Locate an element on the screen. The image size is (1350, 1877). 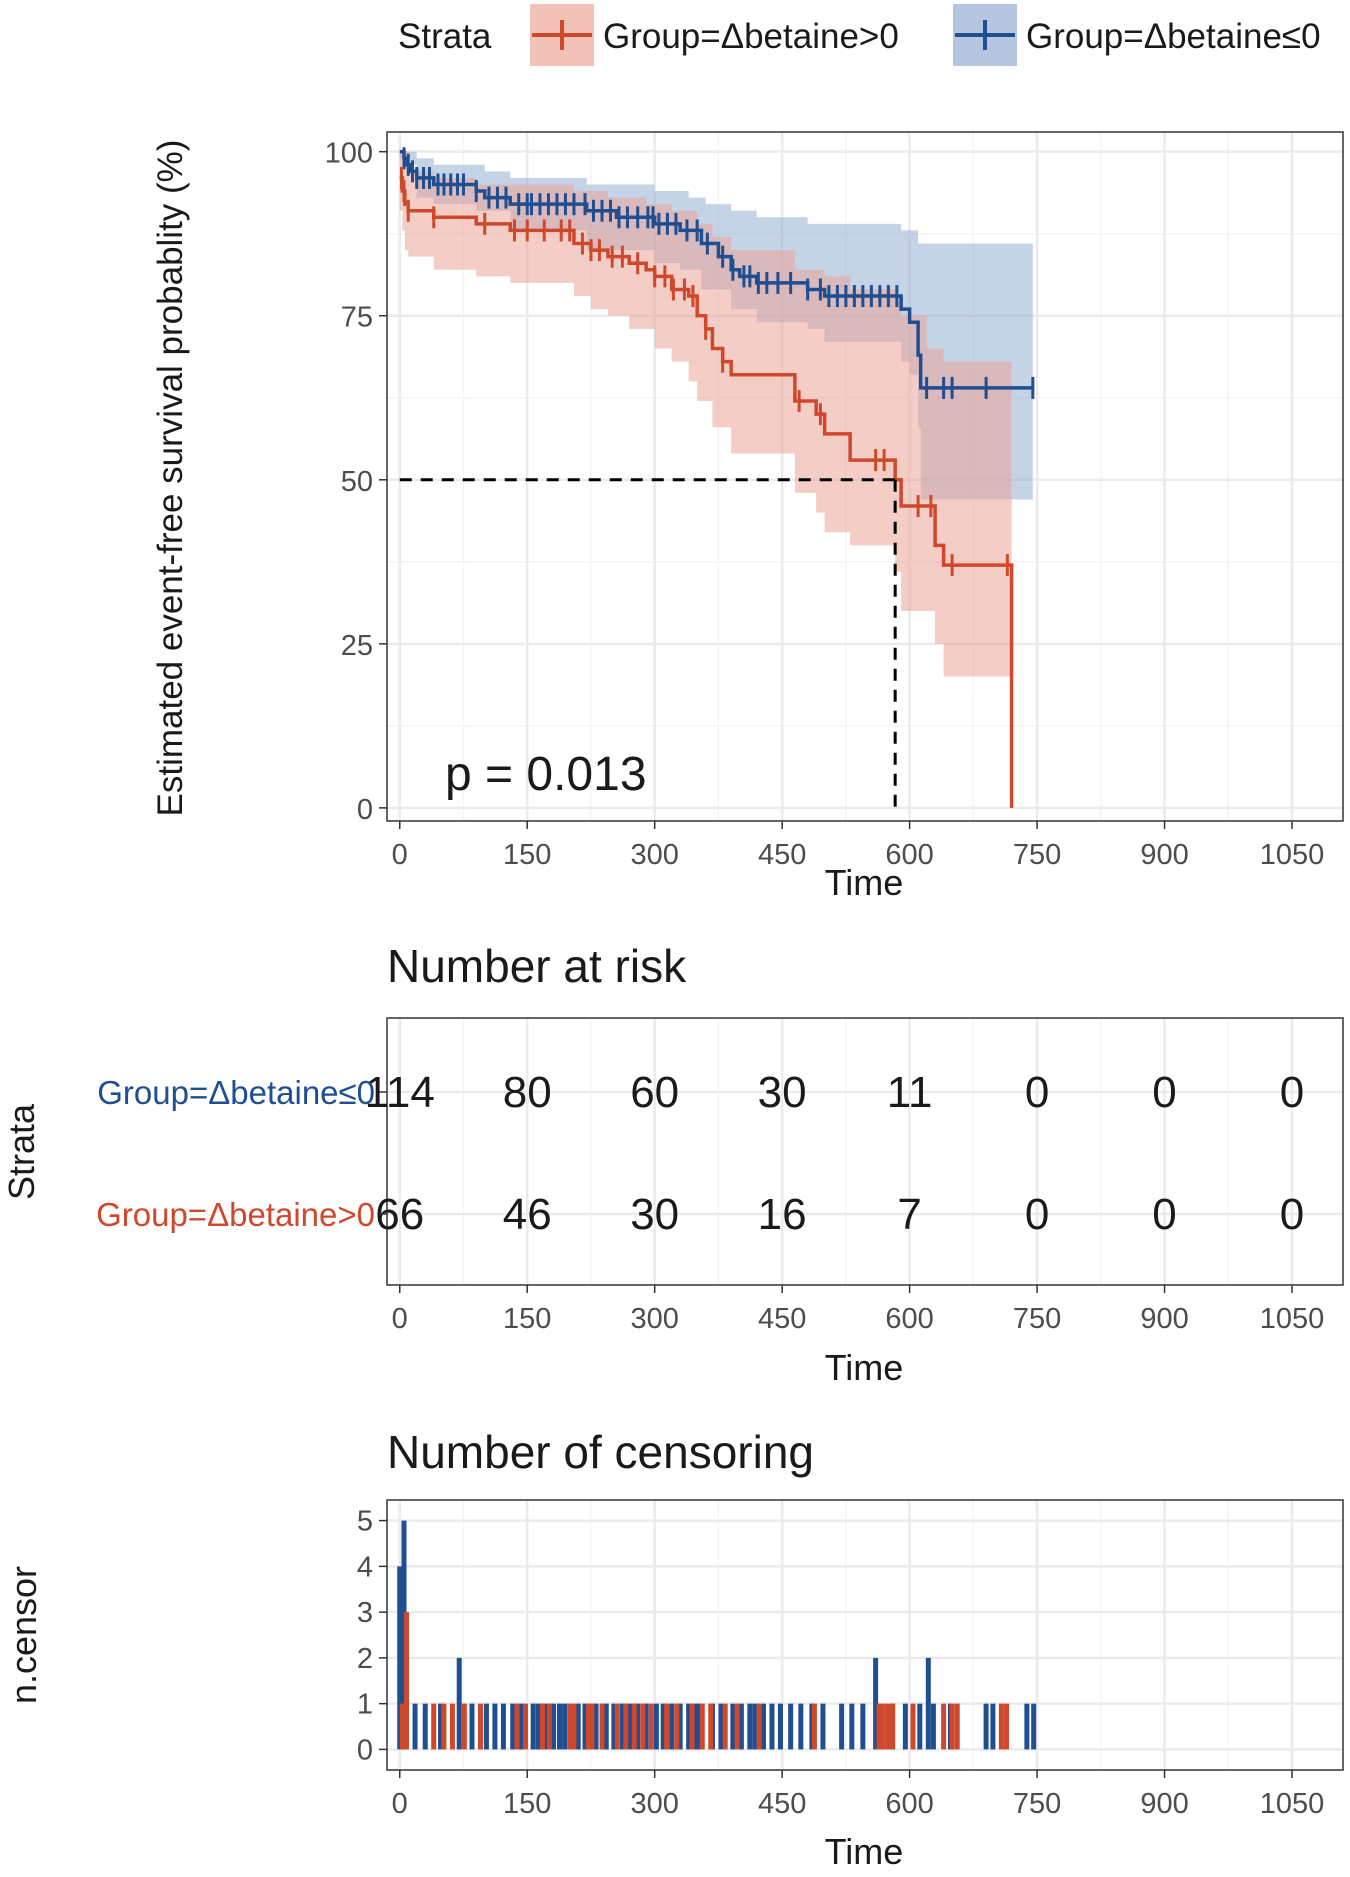
risk-x-tick-label: 900 is located at coordinates (1164, 1319).